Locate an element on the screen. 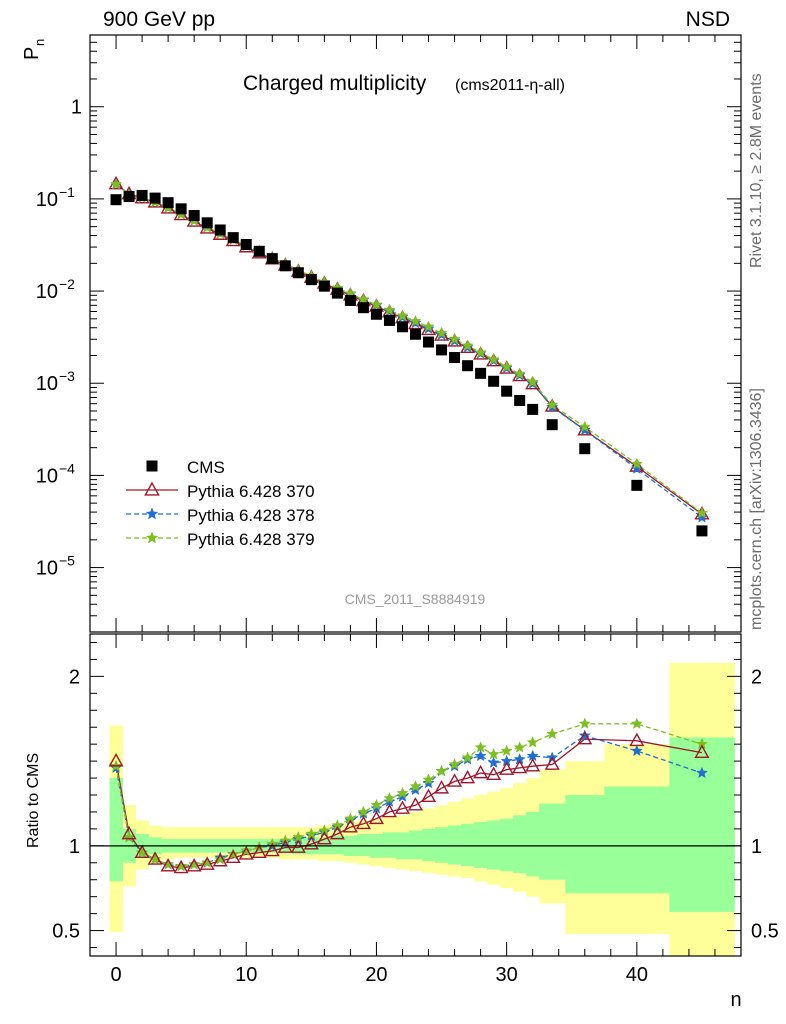 This screenshot has height=1024, width=786. x-tick-label: 20 is located at coordinates (376, 975).